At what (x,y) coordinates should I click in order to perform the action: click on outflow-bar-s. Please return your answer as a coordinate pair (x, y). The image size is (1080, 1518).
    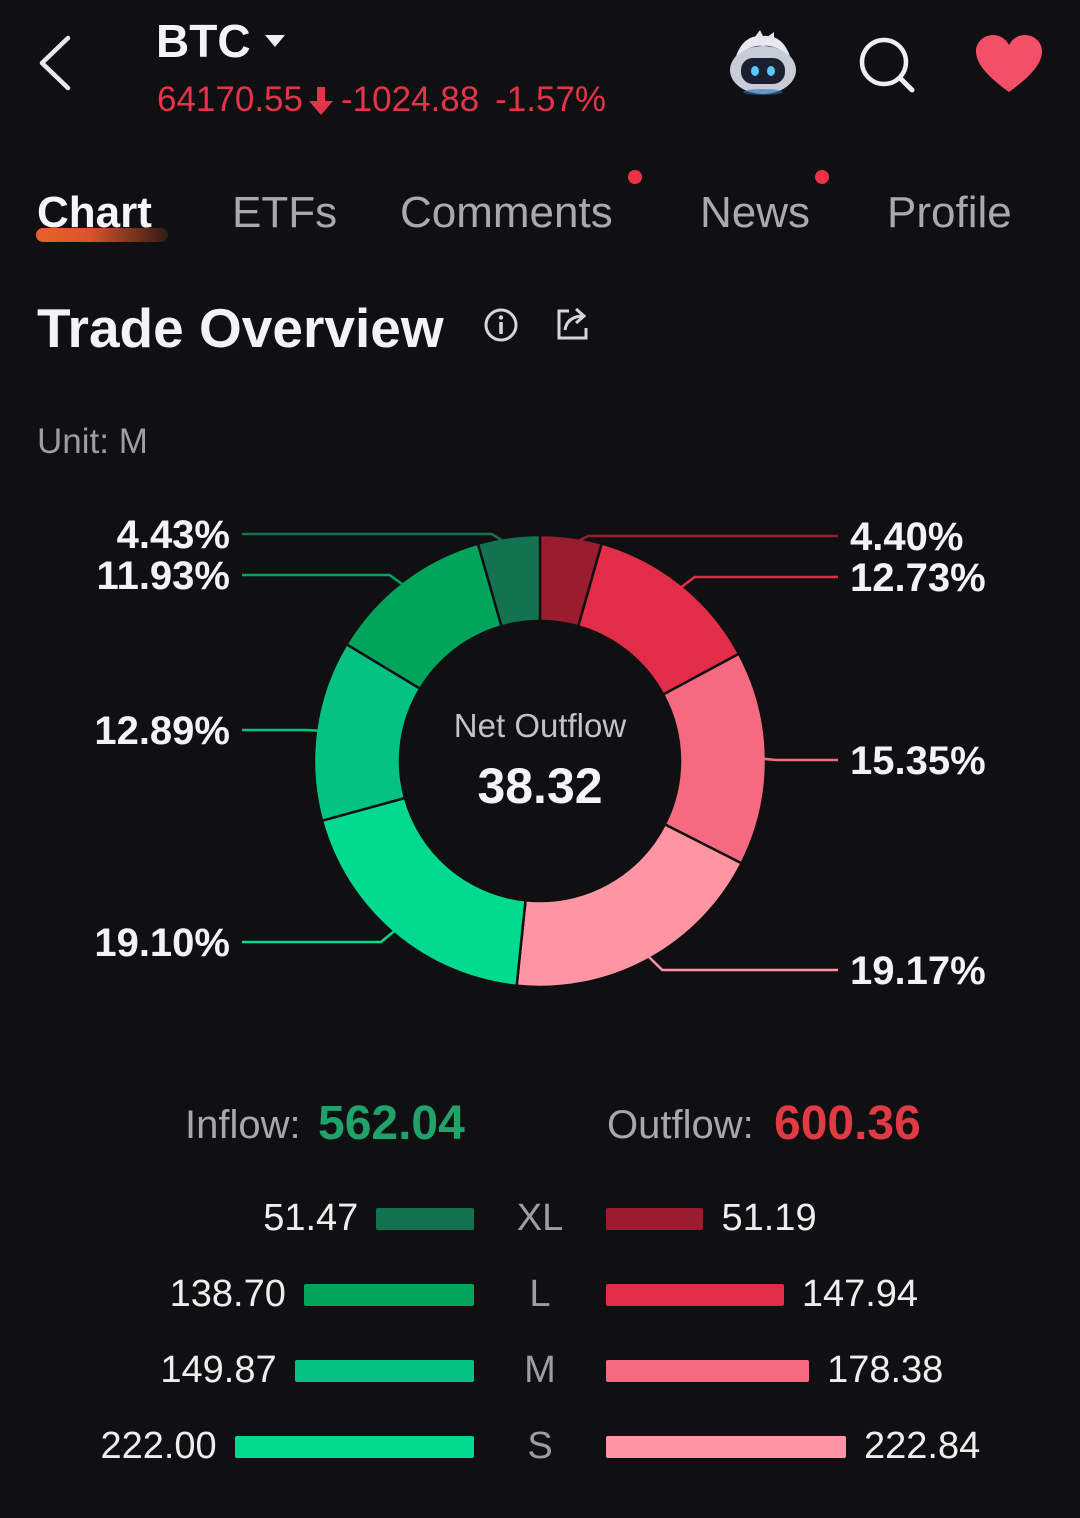
    Looking at the image, I should click on (726, 1447).